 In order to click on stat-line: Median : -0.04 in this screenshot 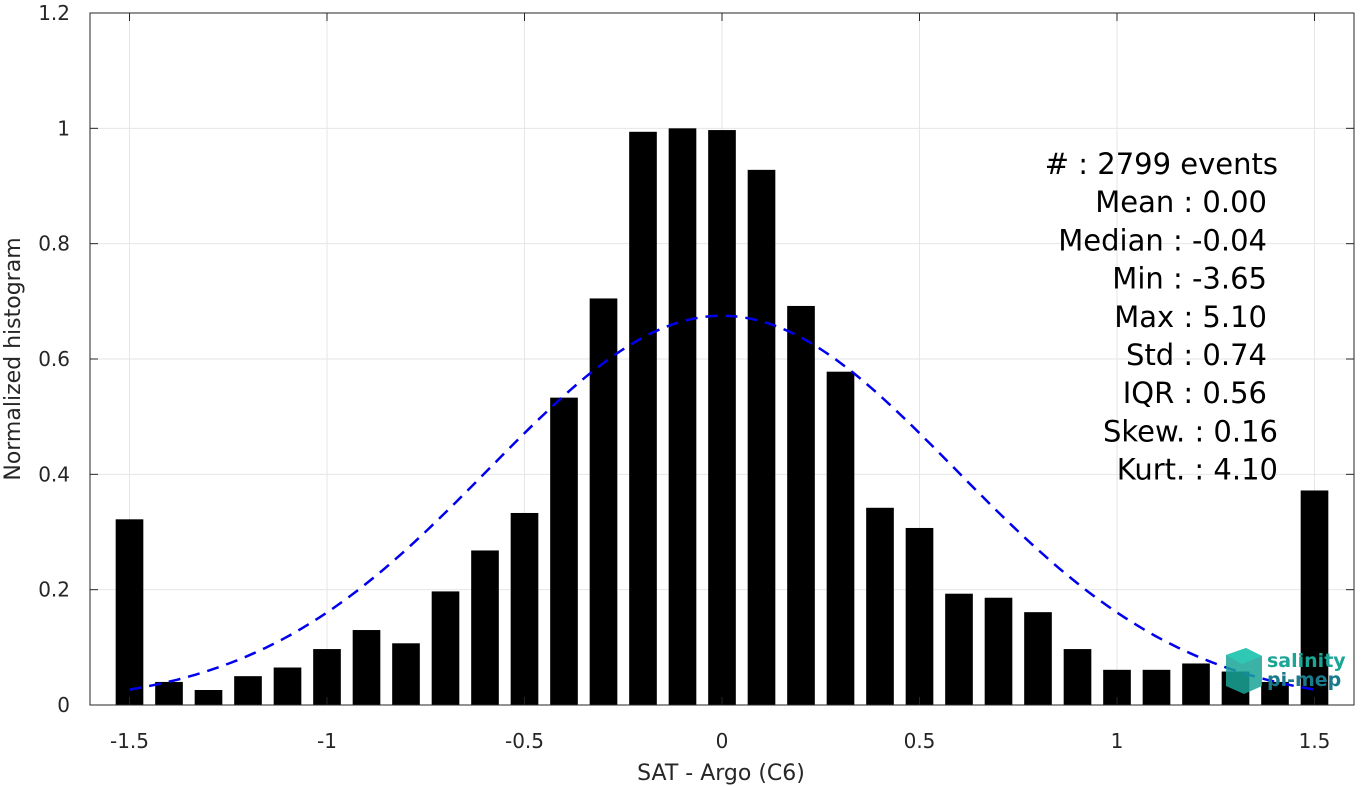, I will do `click(1162, 240)`.